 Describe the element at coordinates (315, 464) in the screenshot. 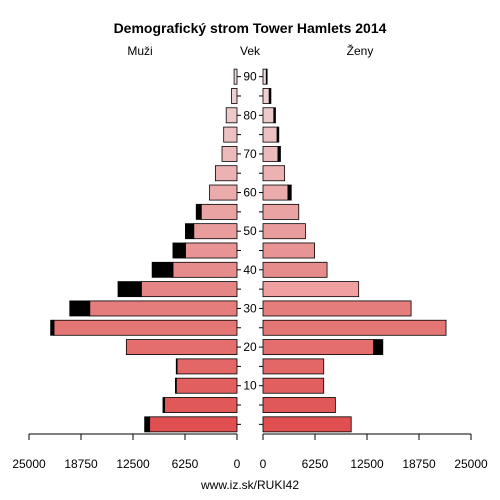

I see `x-tick-label-right: 6250` at that location.